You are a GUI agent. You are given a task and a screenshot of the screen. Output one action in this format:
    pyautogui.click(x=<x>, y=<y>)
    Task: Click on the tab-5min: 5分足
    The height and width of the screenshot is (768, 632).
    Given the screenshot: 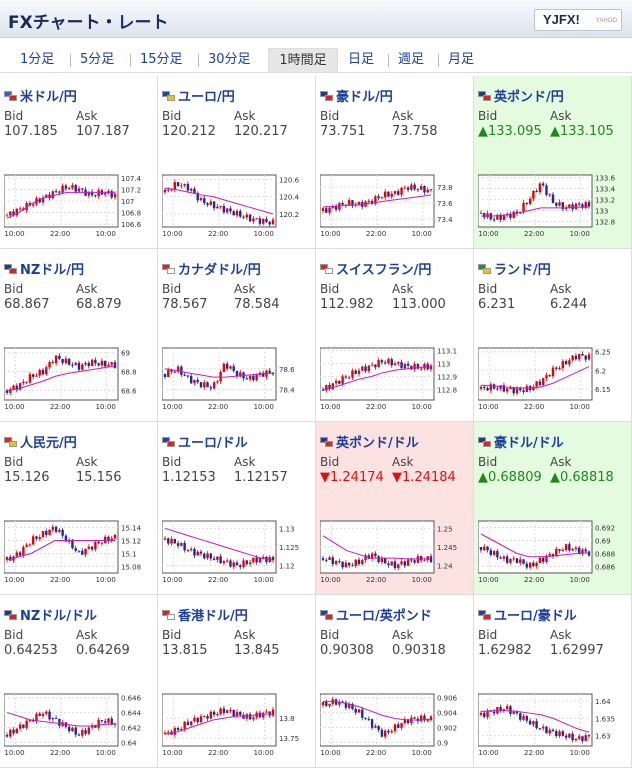 What is the action you would take?
    pyautogui.click(x=97, y=59)
    